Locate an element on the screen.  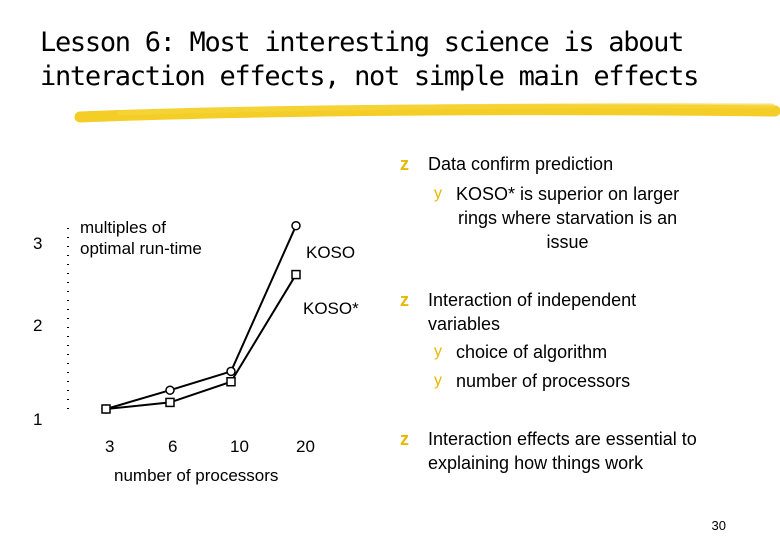
bullet-item-level-1: z Data confirm prediction is located at coordinates (506, 164).